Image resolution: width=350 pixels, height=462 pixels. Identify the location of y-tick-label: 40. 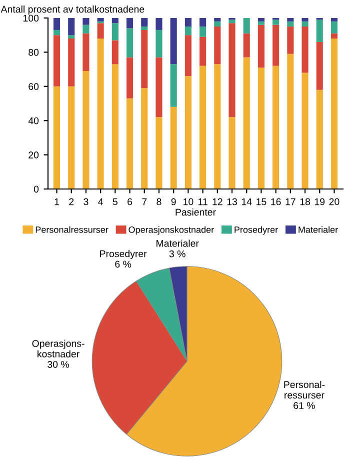
(33, 120).